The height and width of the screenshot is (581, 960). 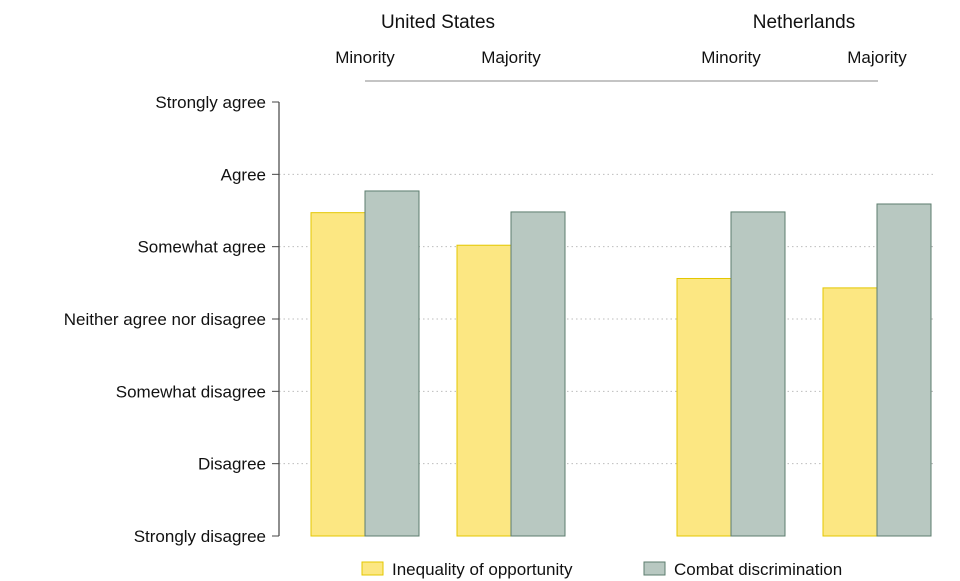 What do you see at coordinates (165, 319) in the screenshot?
I see `y-tick-label: Neither agree nor disagree` at bounding box center [165, 319].